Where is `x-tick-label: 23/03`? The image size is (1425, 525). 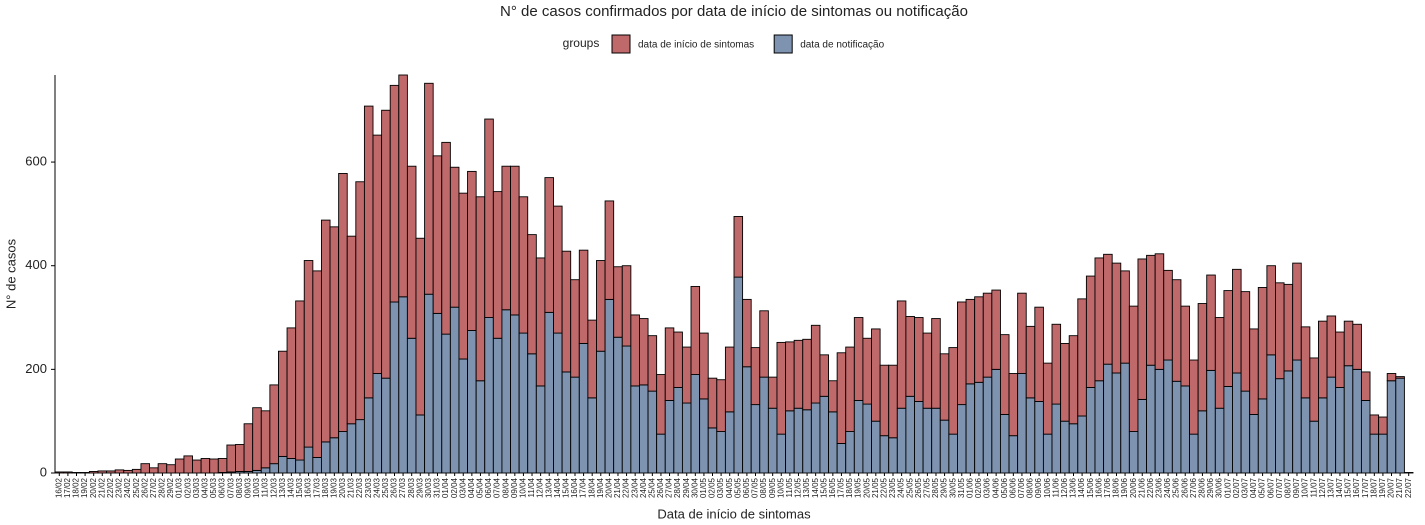 x-tick-label: 23/03 is located at coordinates (368, 487).